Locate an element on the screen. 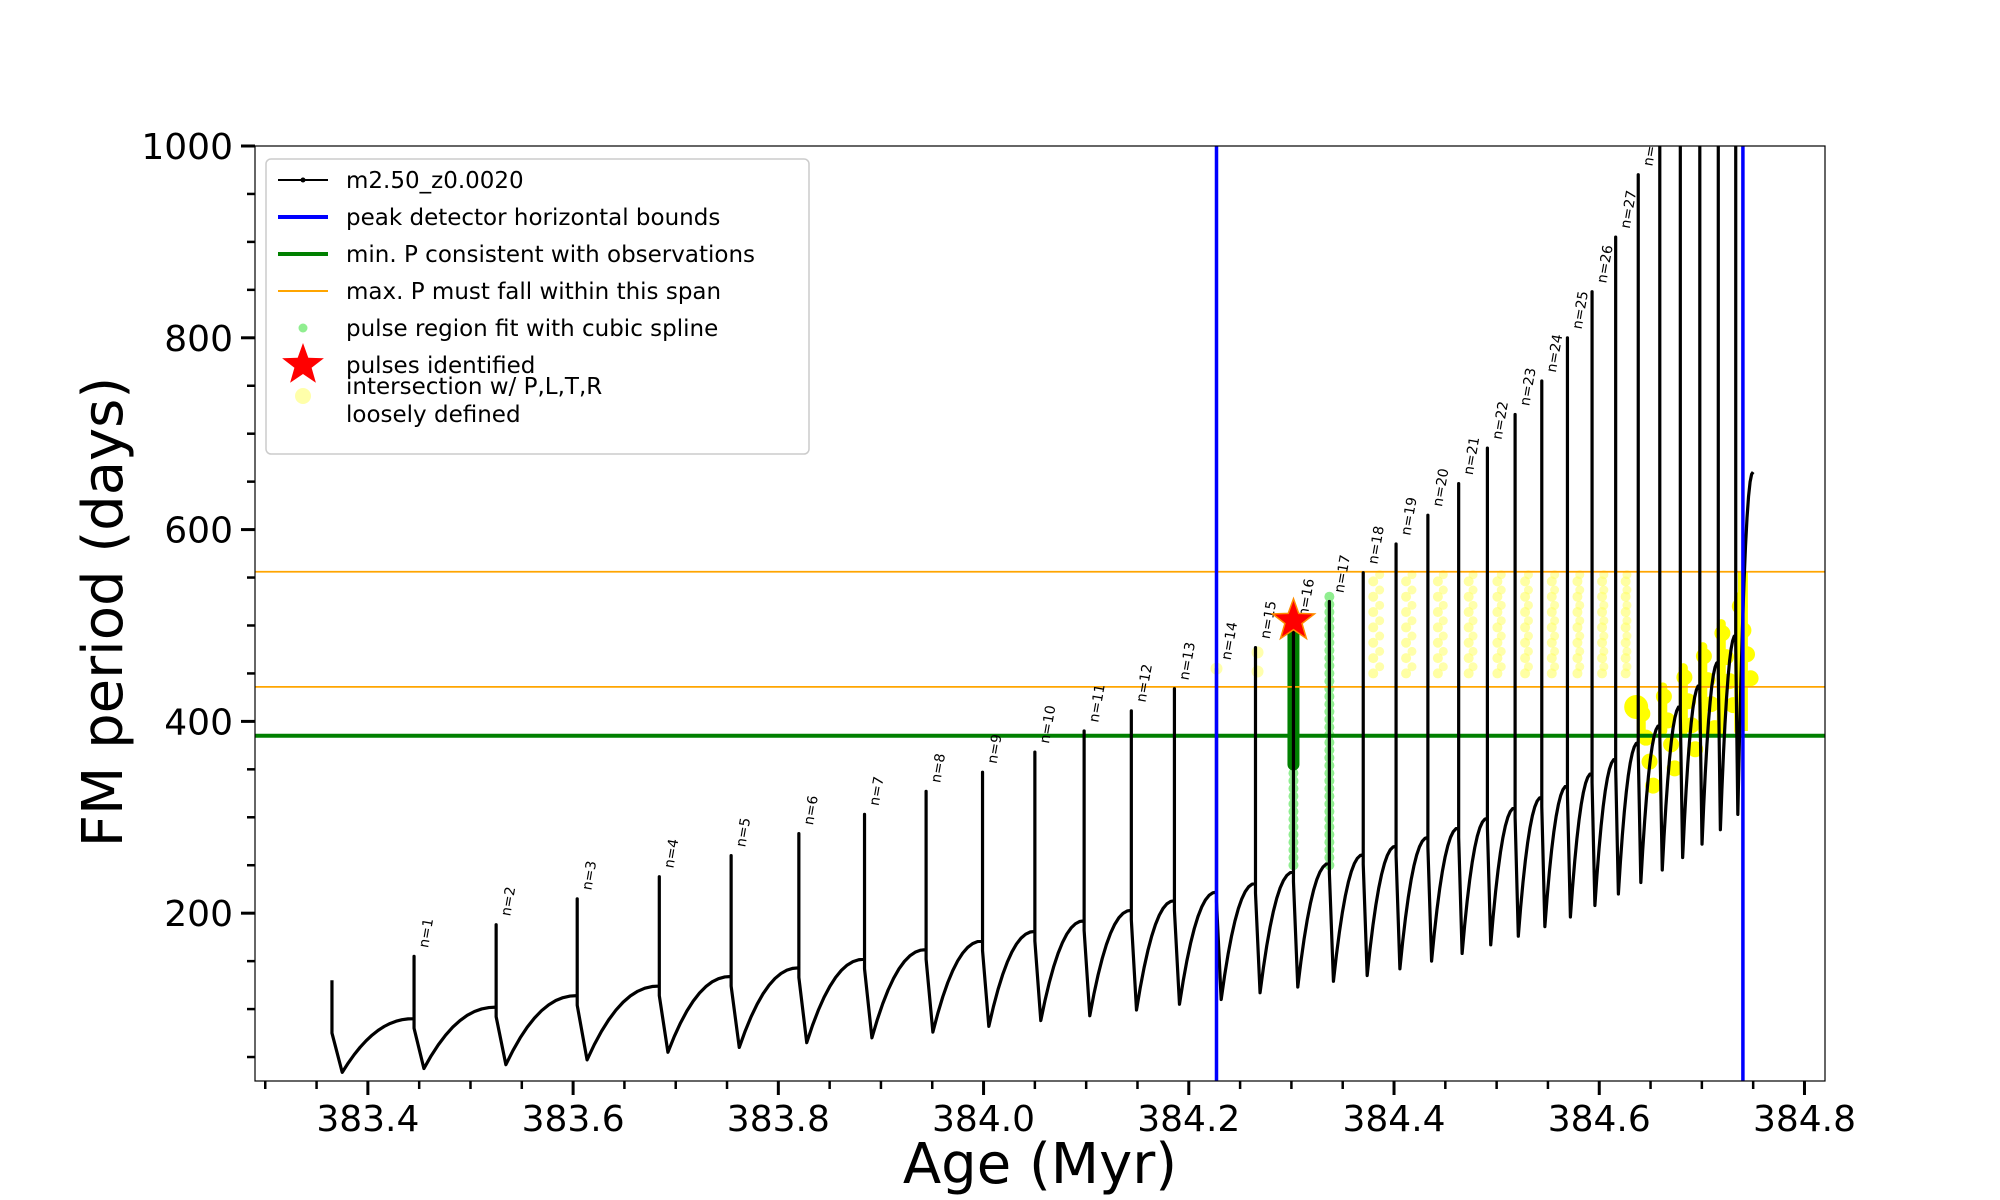  x-tick-label: 384.2 is located at coordinates (1188, 1119).